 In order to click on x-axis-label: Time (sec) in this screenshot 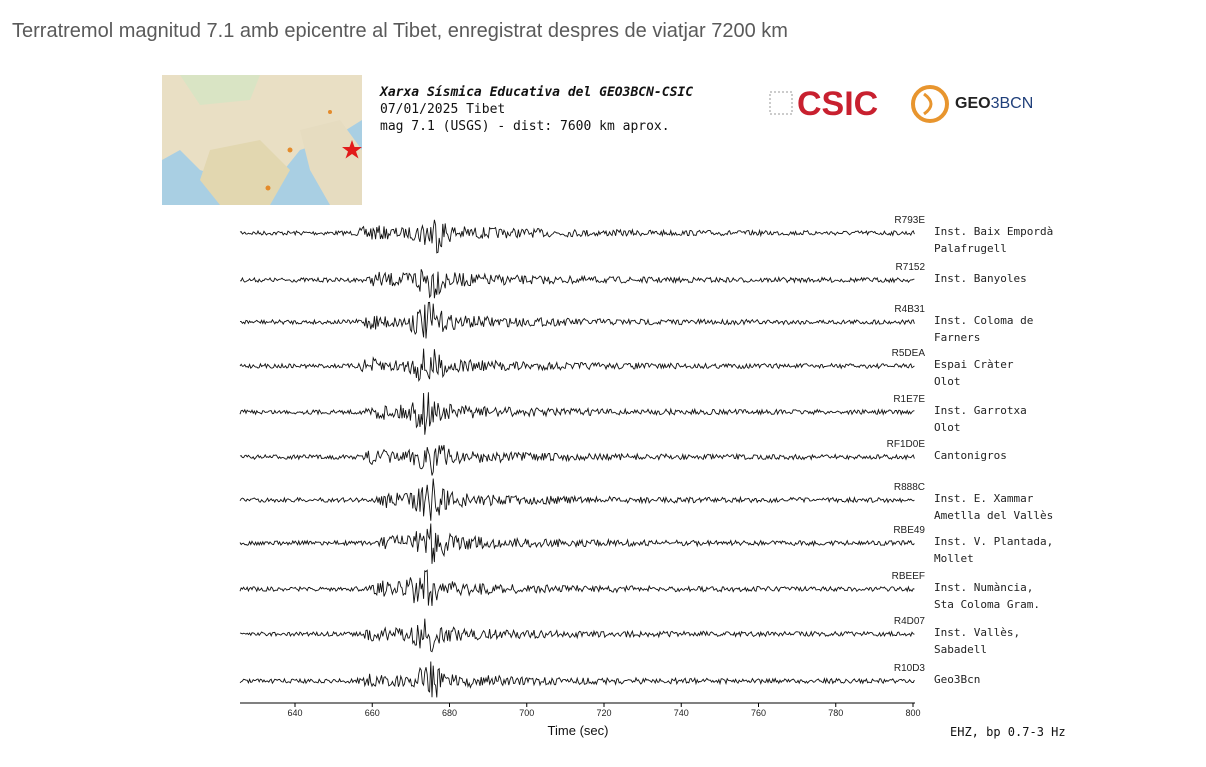, I will do `click(578, 730)`.